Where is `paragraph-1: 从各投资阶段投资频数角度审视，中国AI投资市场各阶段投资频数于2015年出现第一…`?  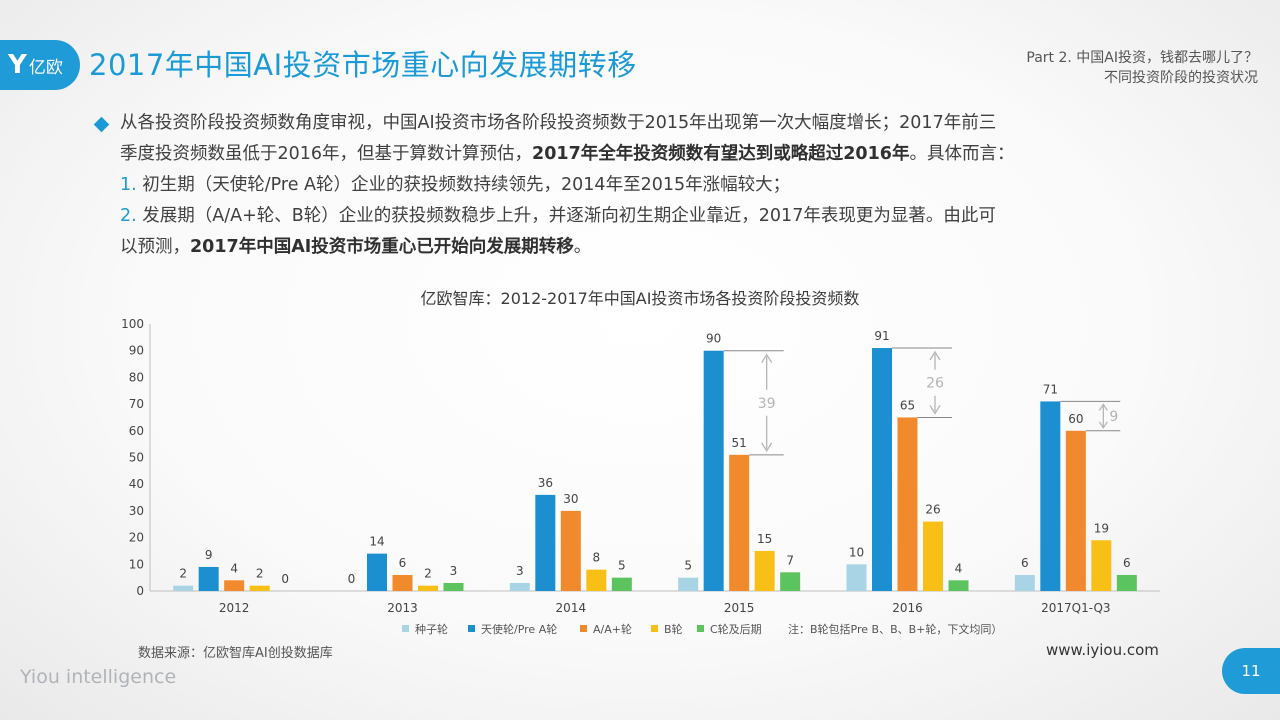
paragraph-1: 从各投资阶段投资频数角度审视，中国AI投资市场各阶段投资频数于2015年出现第一… is located at coordinates (651, 139).